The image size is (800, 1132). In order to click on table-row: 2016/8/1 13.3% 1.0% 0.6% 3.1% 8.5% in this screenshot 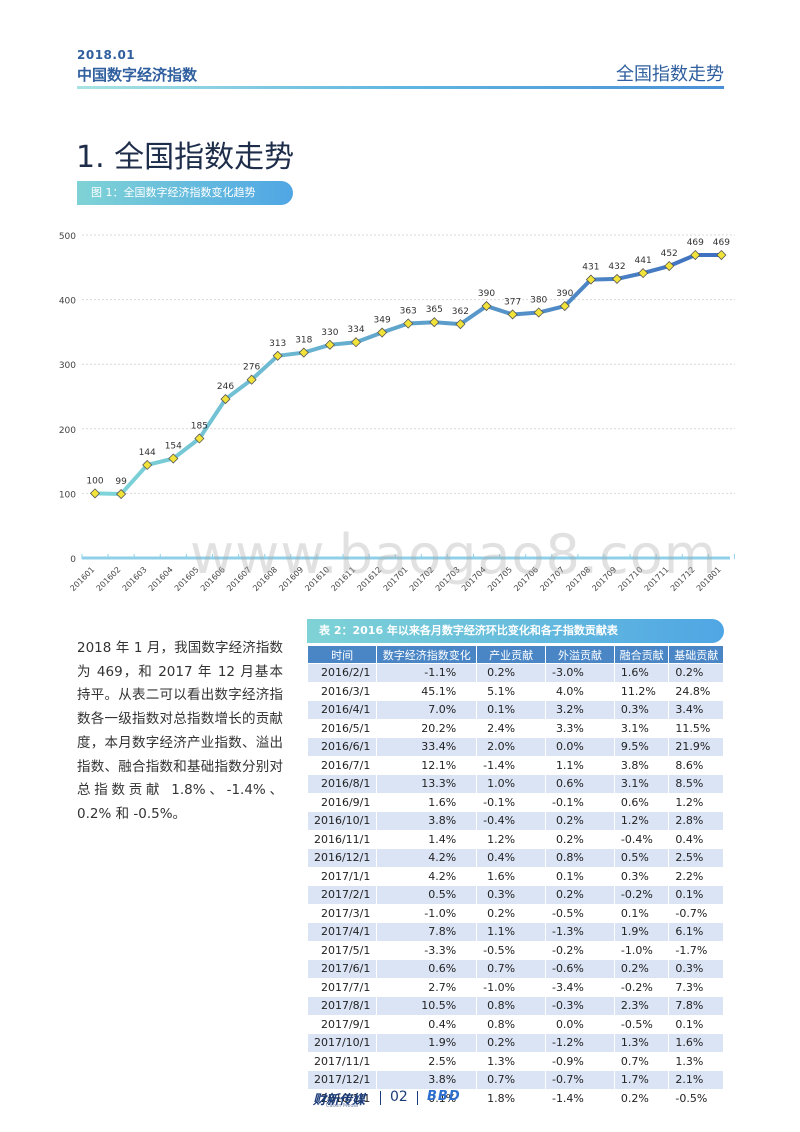, I will do `click(515, 784)`.